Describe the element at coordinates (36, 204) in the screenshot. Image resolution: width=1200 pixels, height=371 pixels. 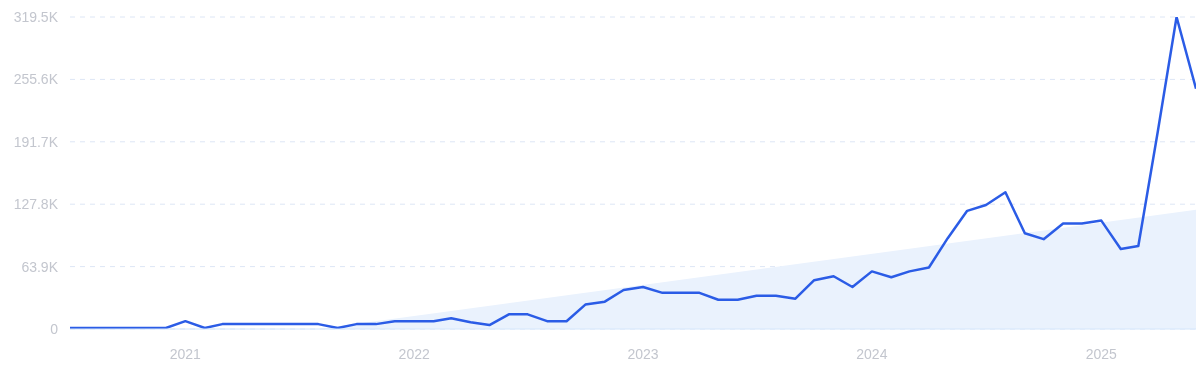
I see `y-tick-label: 127.8K` at that location.